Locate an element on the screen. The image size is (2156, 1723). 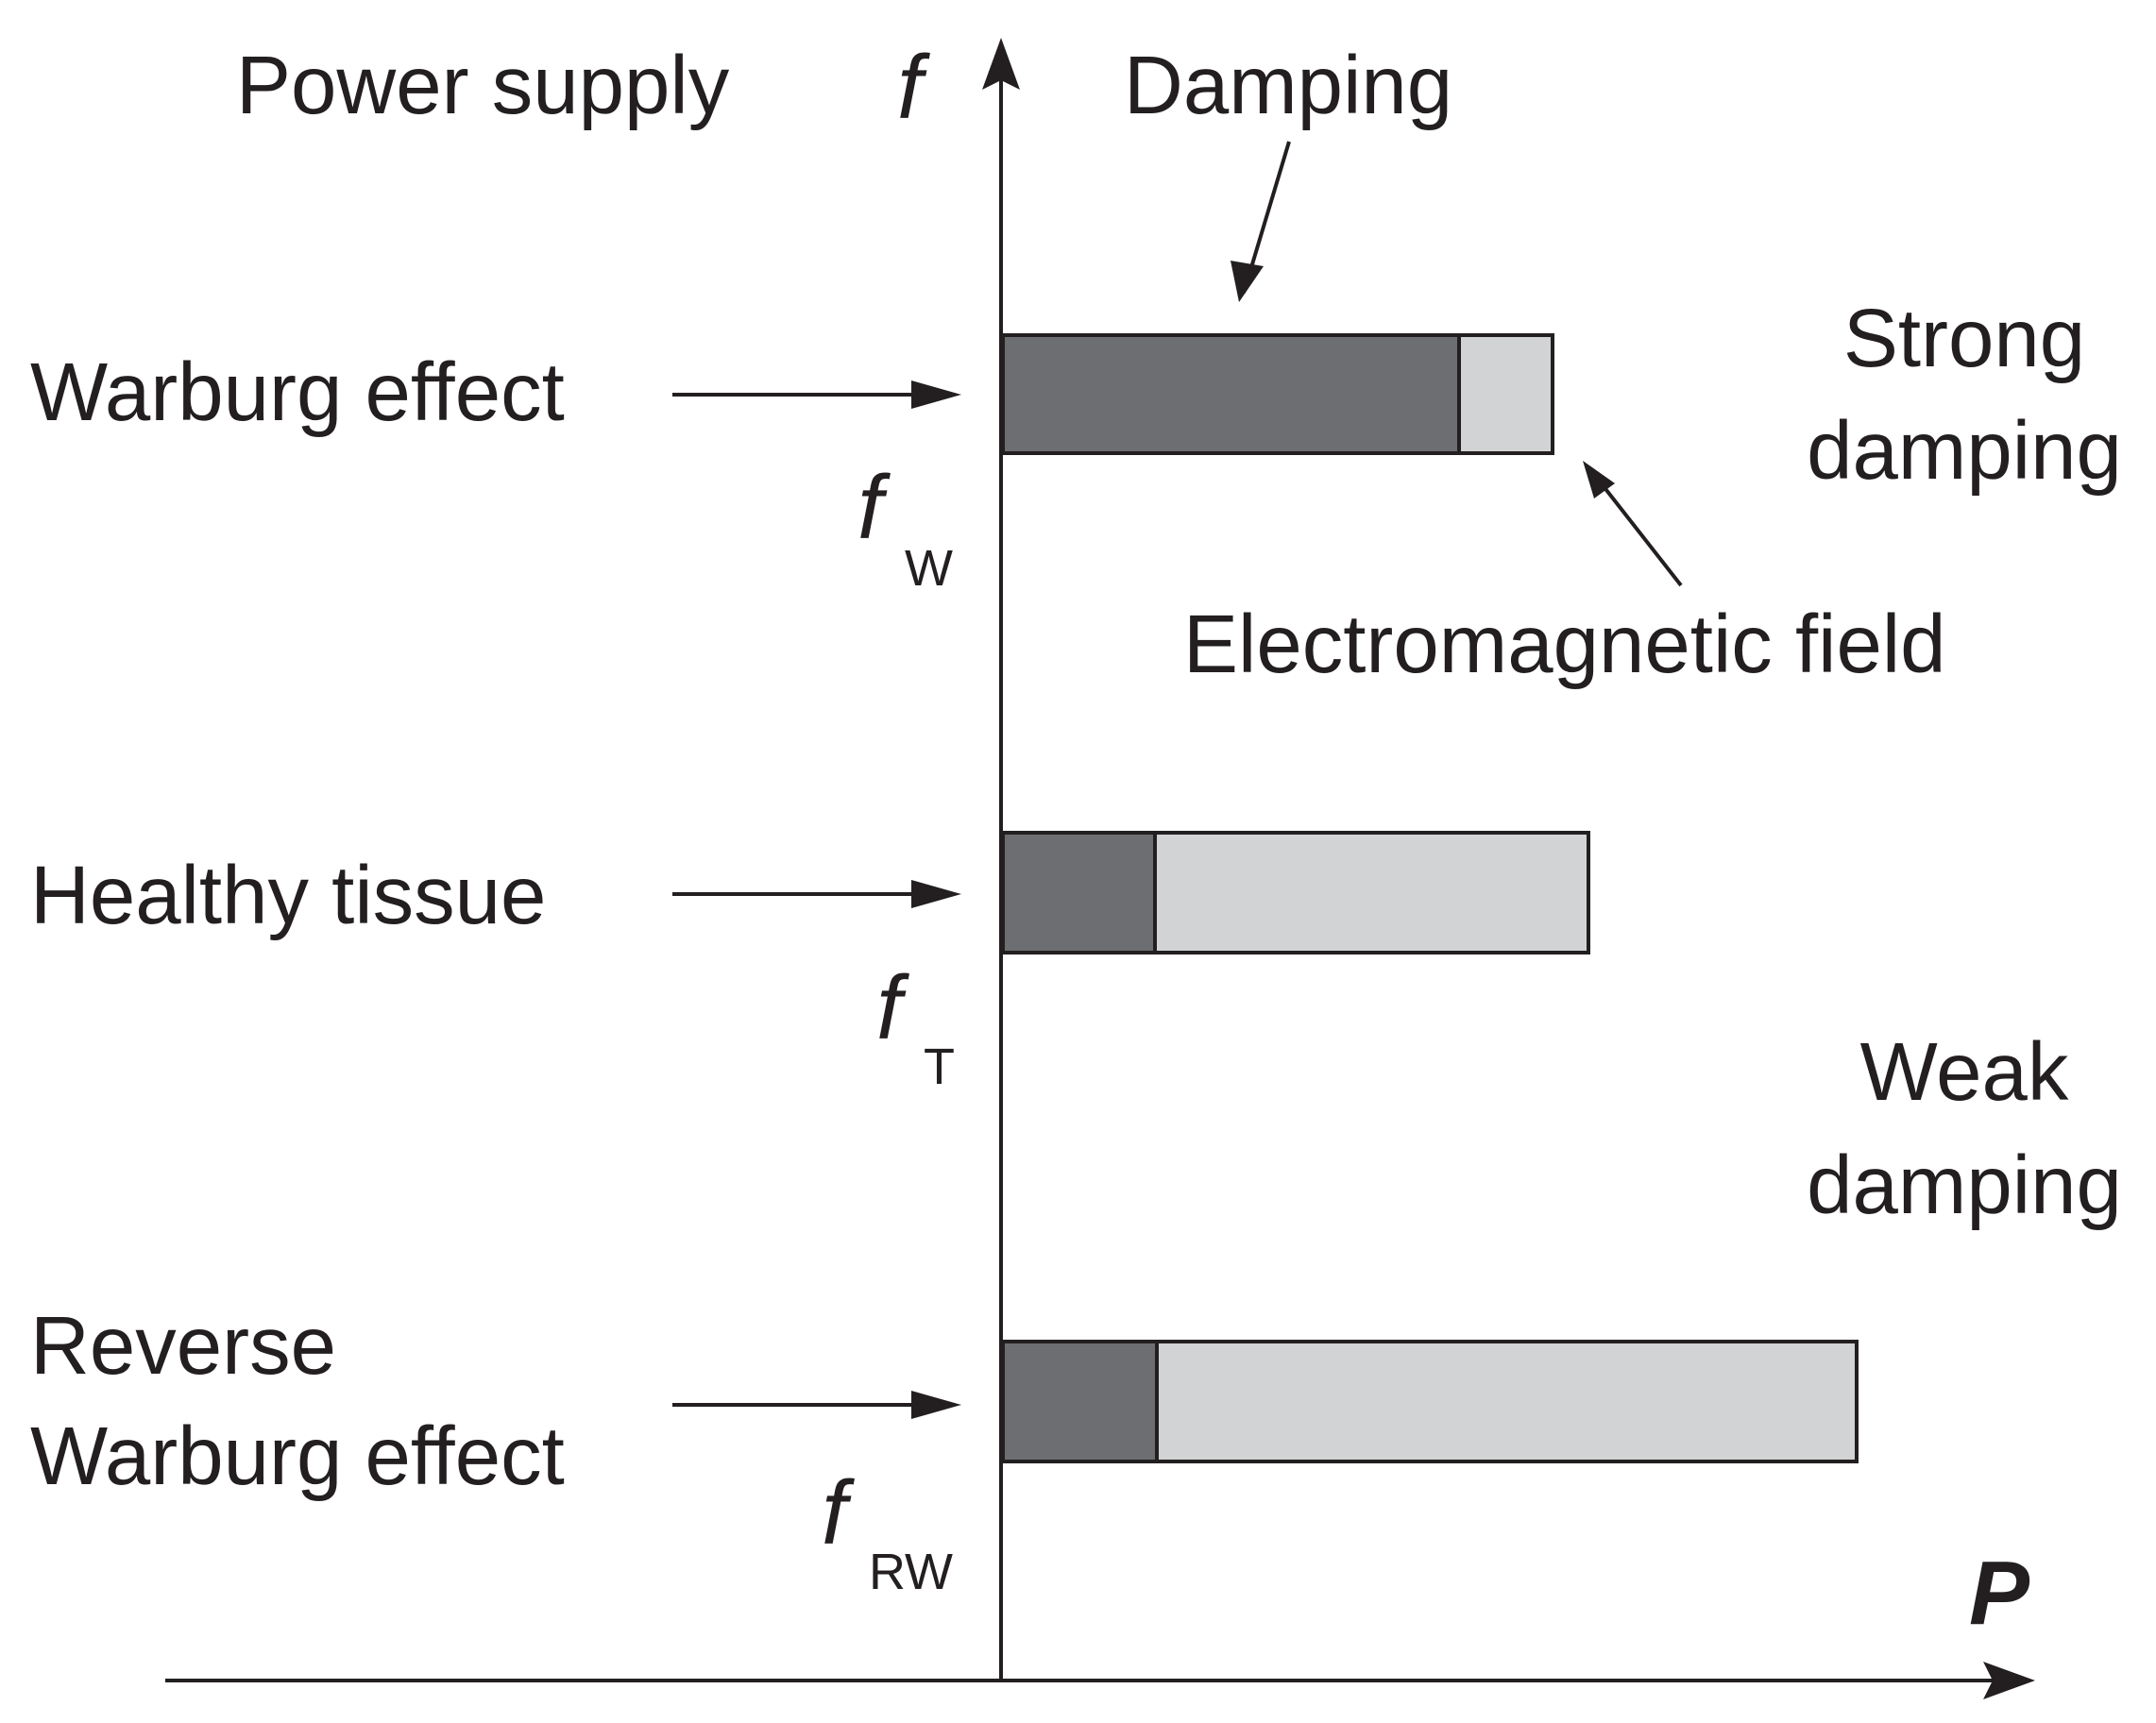
damping-pointer-arrowhead is located at coordinates (1248, 281).